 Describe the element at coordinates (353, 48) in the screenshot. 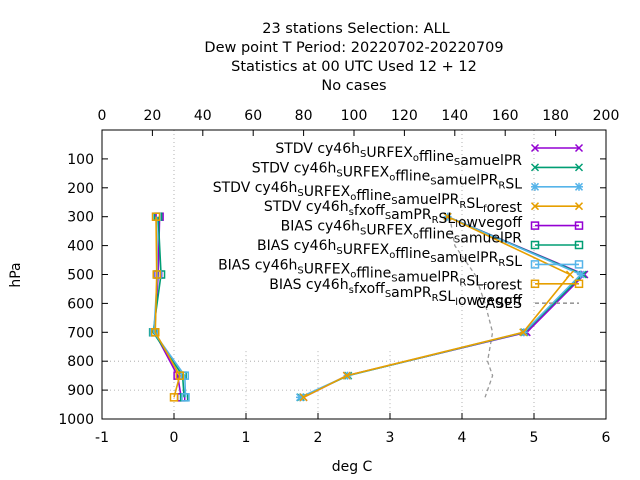

I see `title-line-2: Dew point T Period: 20220702-20220709` at that location.